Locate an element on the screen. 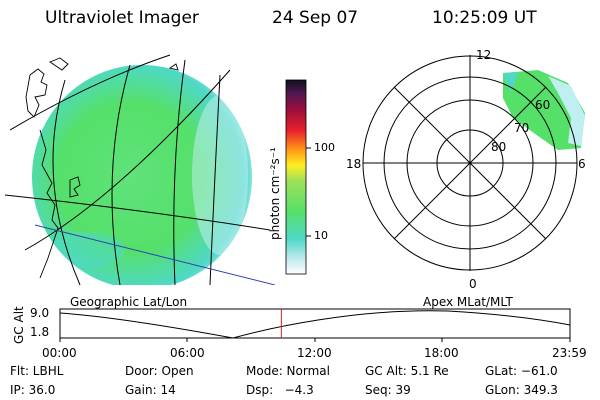 The width and height of the screenshot is (600, 400). glat-label: GLat: −61.0 is located at coordinates (521, 371).